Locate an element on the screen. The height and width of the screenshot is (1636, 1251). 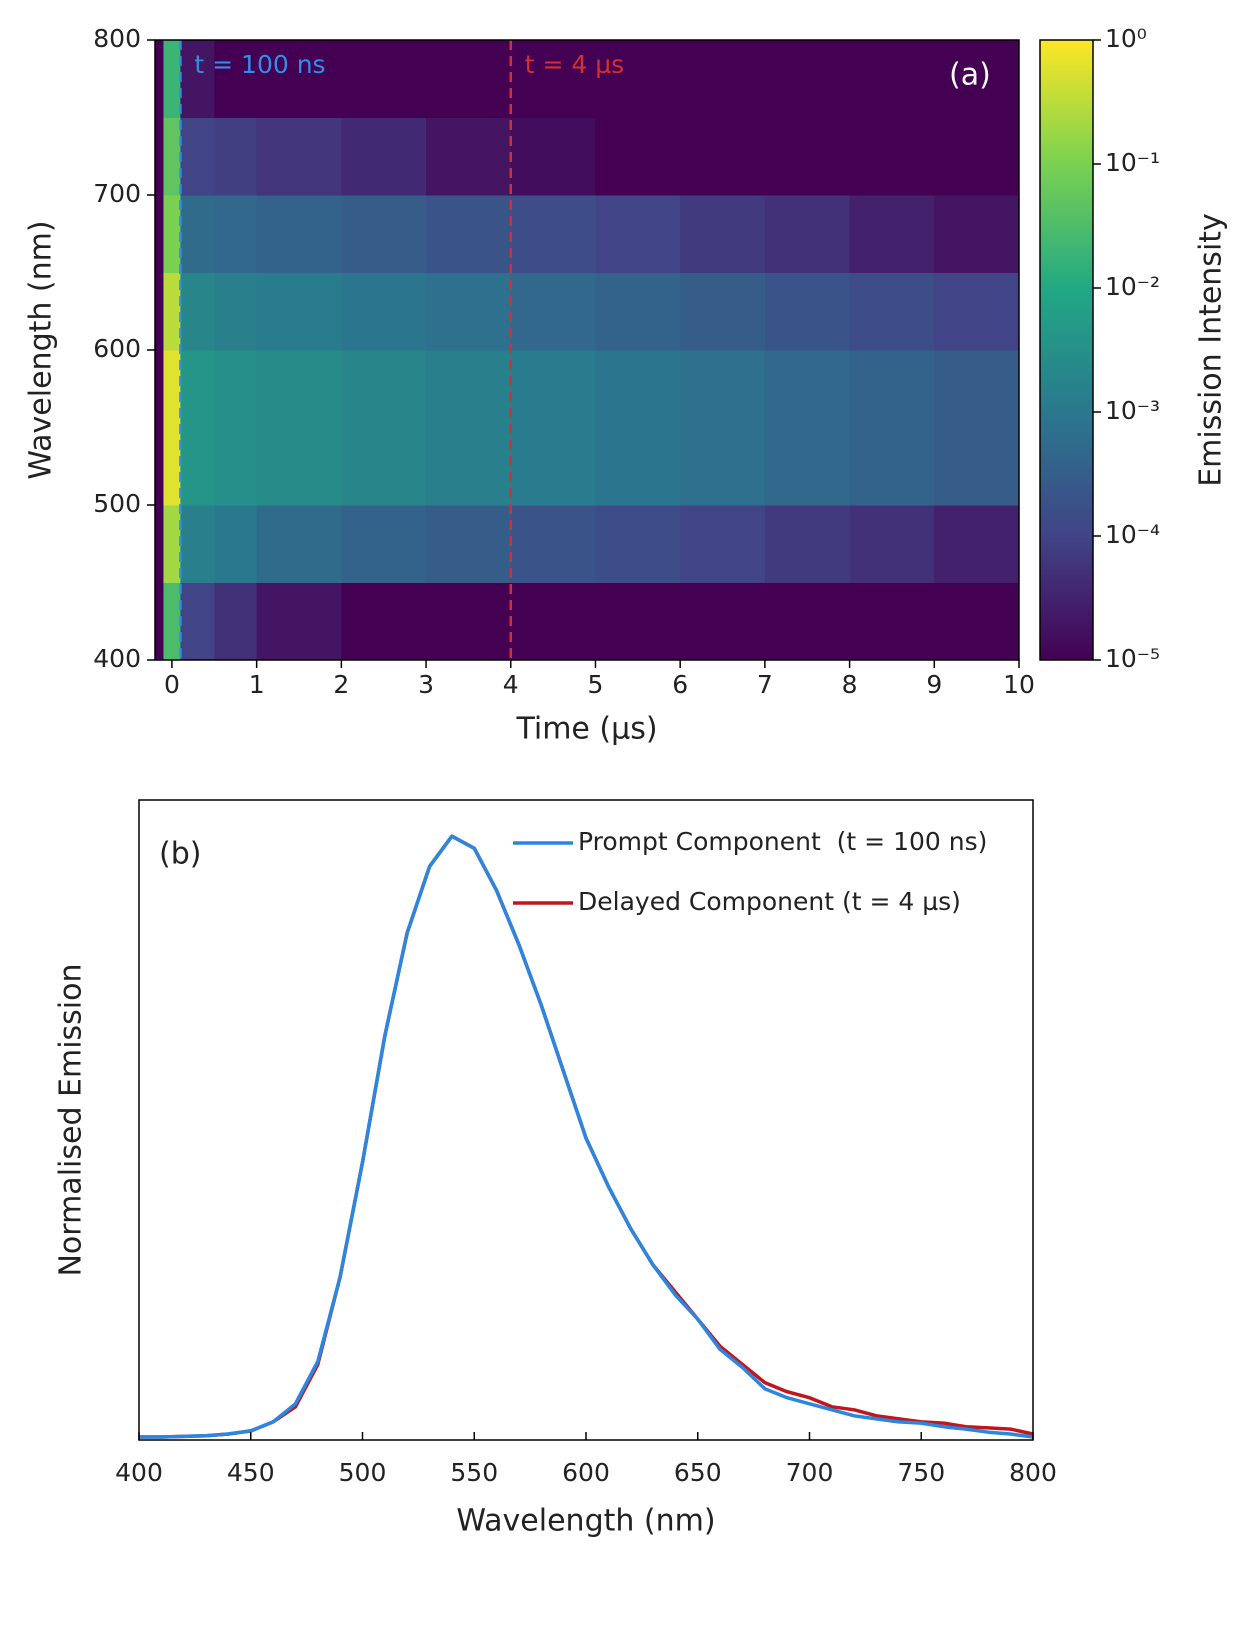
colorbar is located at coordinates (1066, 350).